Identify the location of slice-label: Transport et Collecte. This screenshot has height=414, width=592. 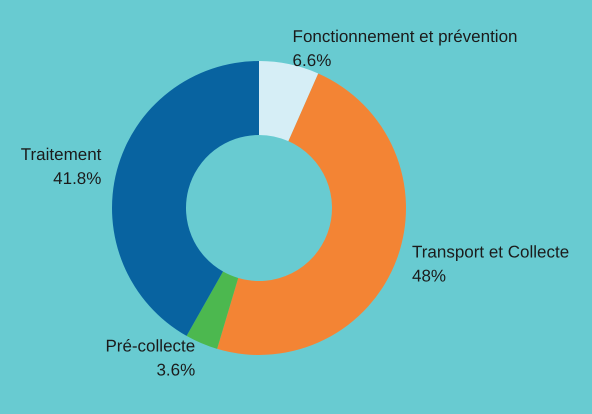
(491, 252).